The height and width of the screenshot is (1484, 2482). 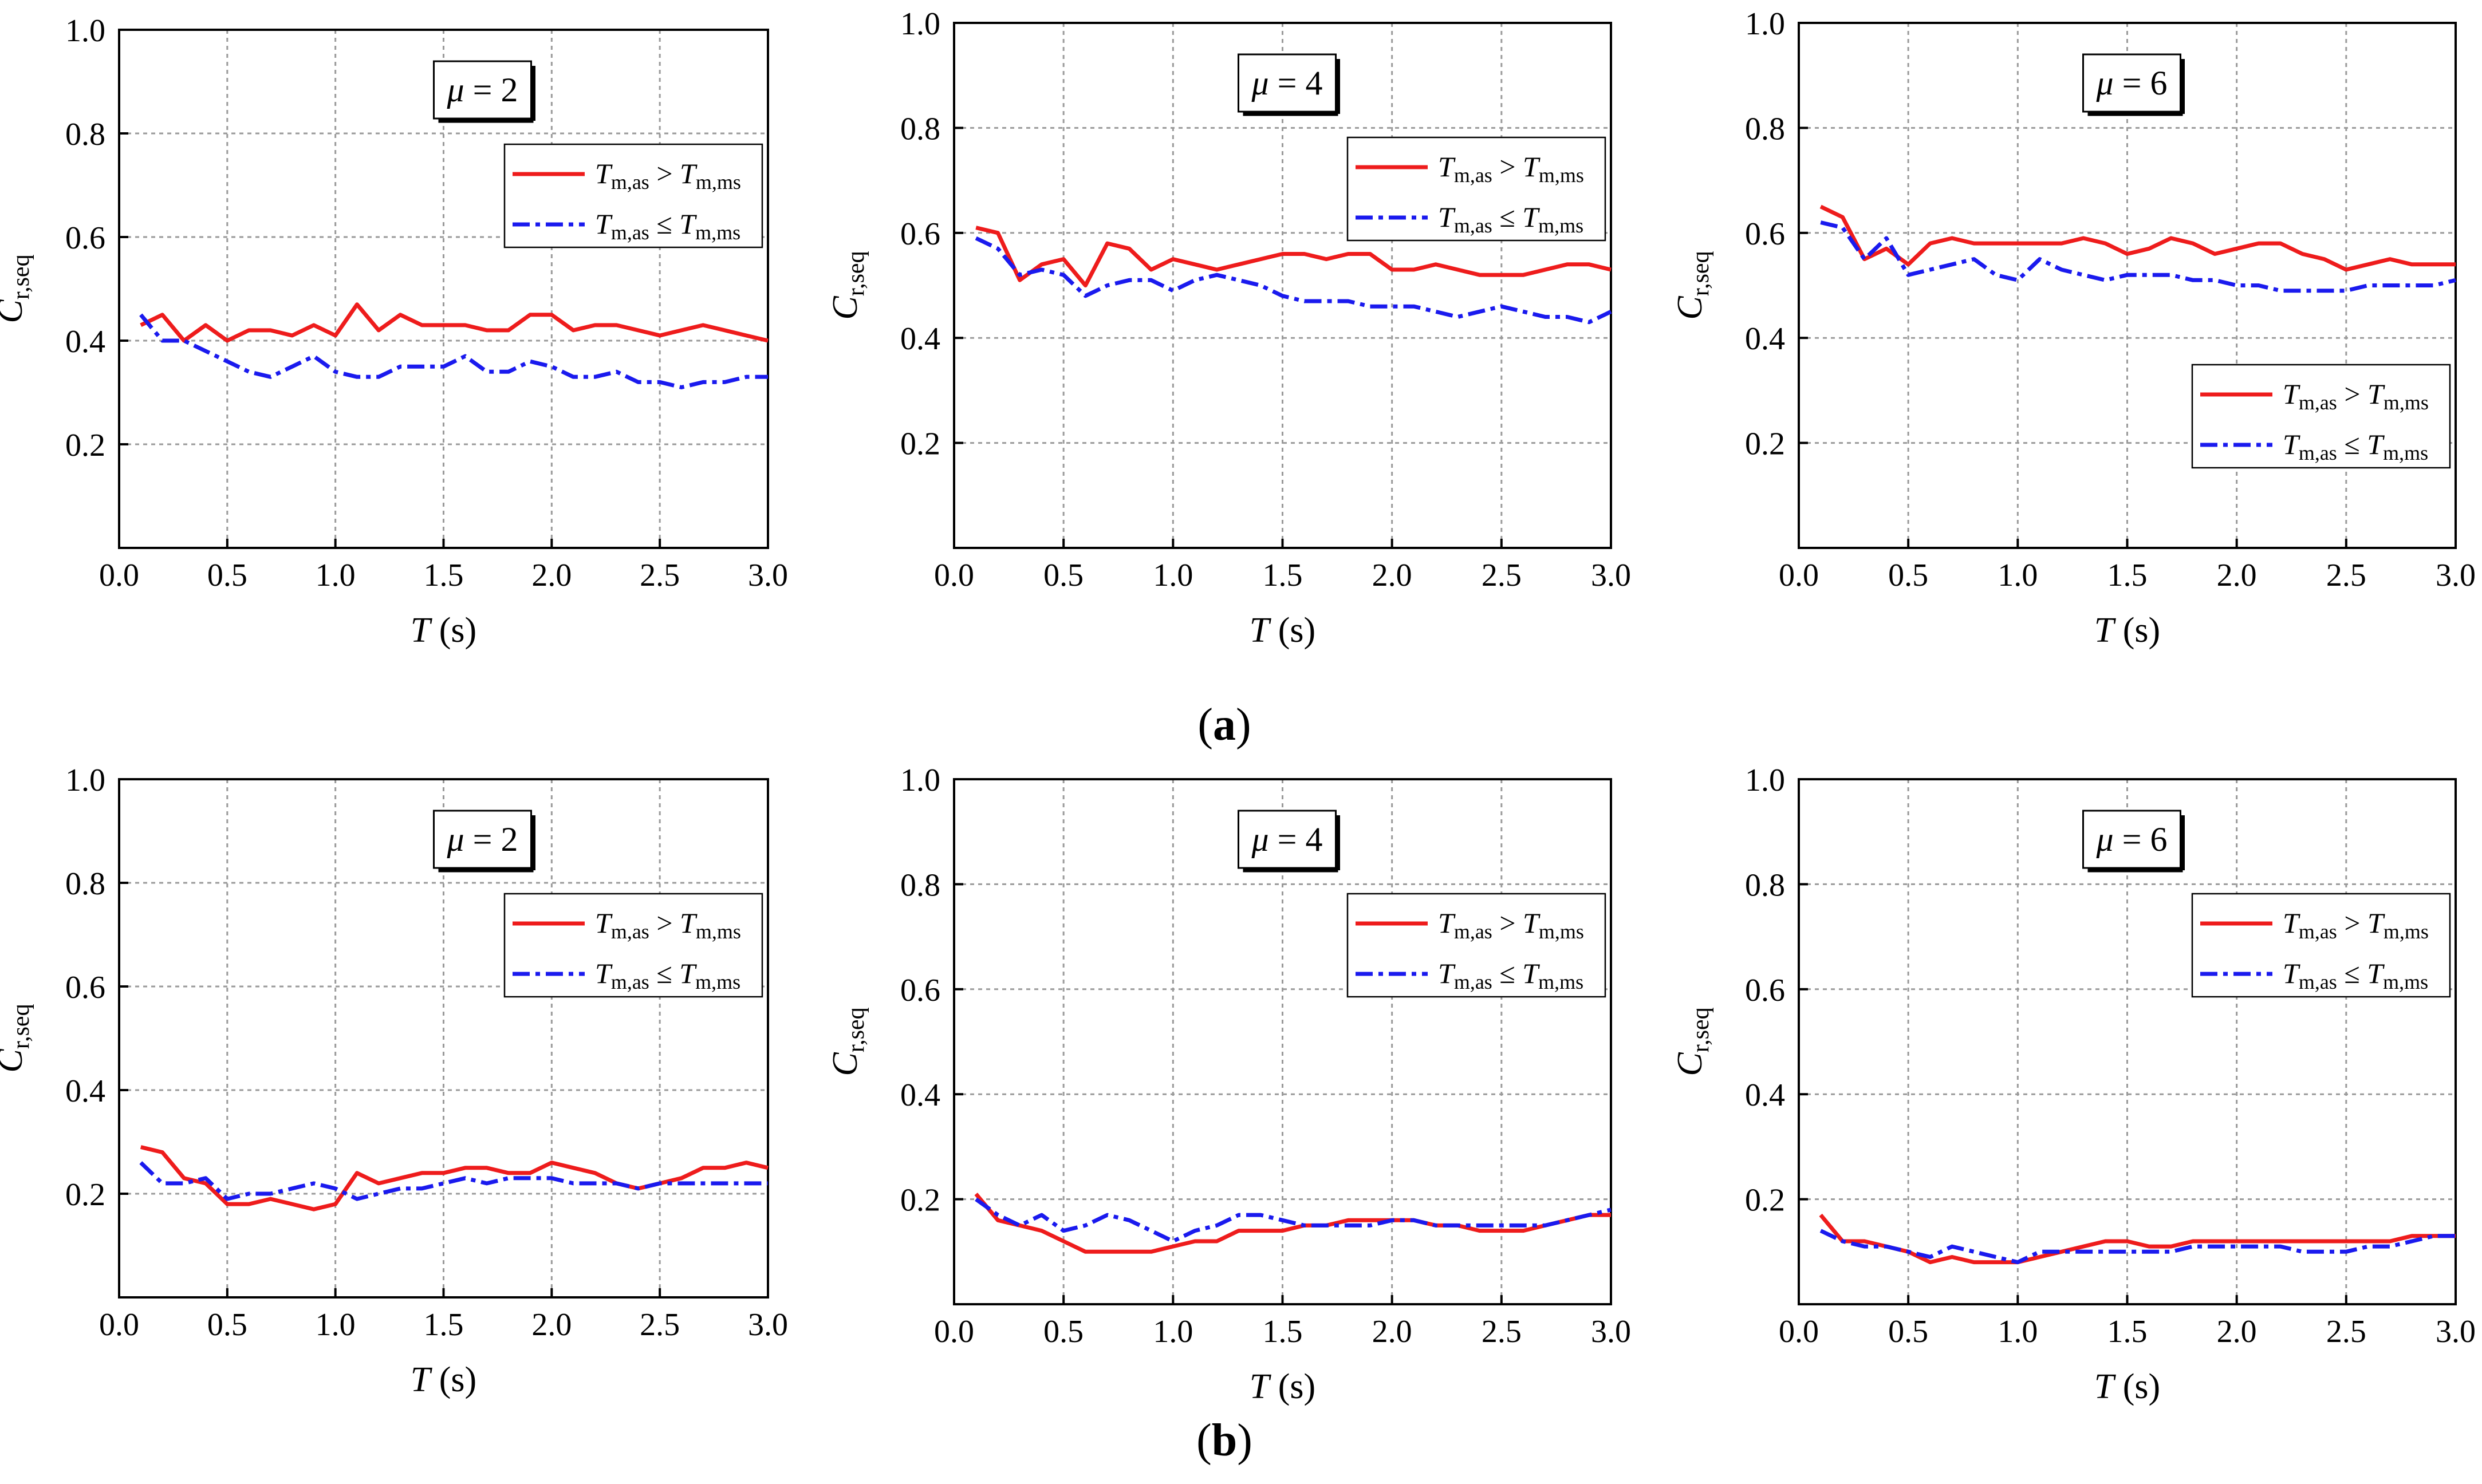 I want to click on panel-b1-legend-1-op: >, so click(x=664, y=923).